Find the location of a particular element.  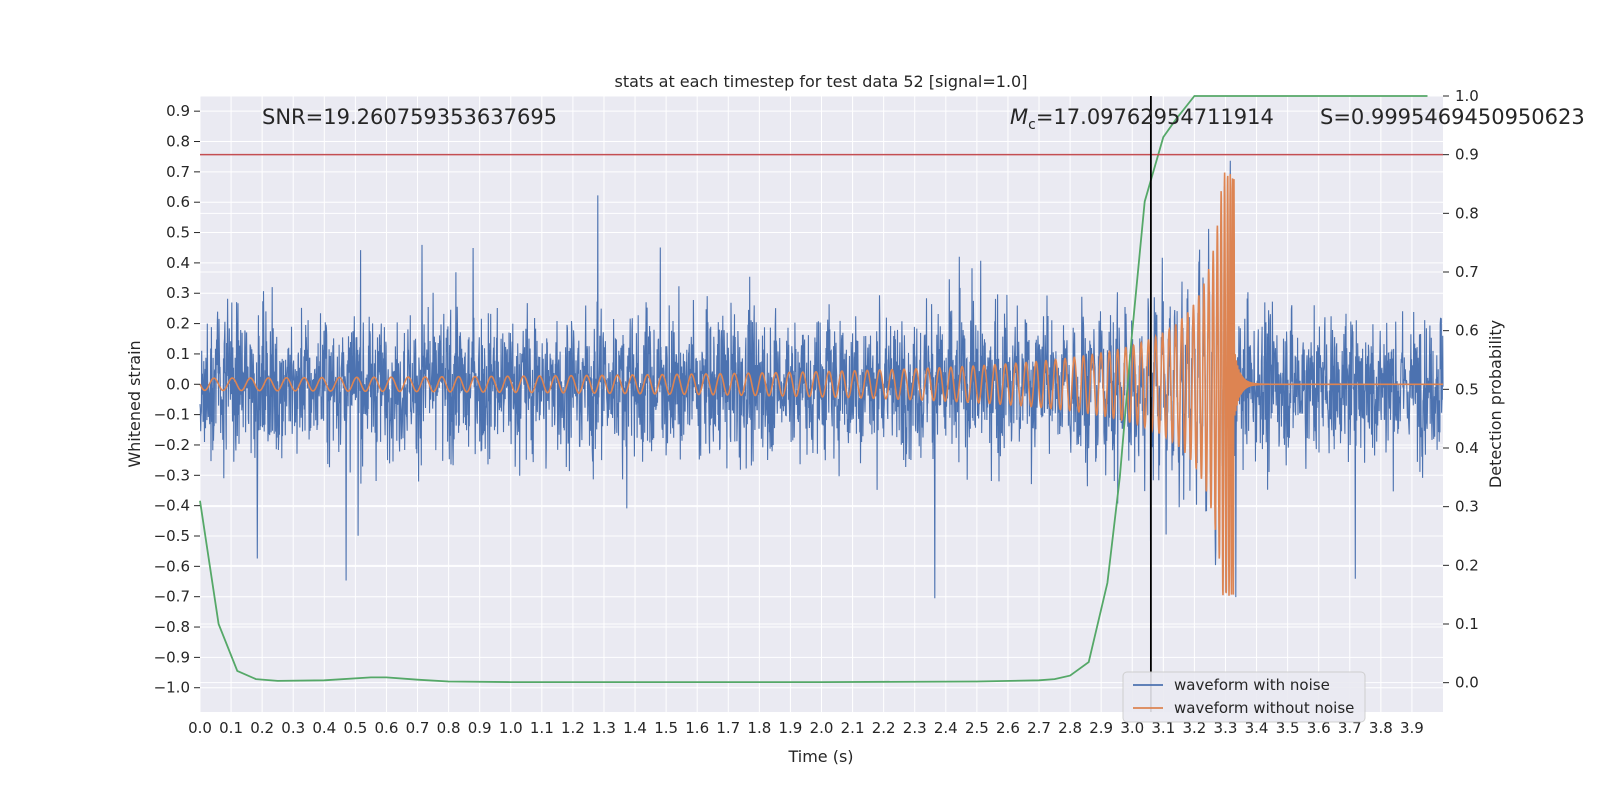

chirp-mass-subscript: c is located at coordinates (1032, 125).